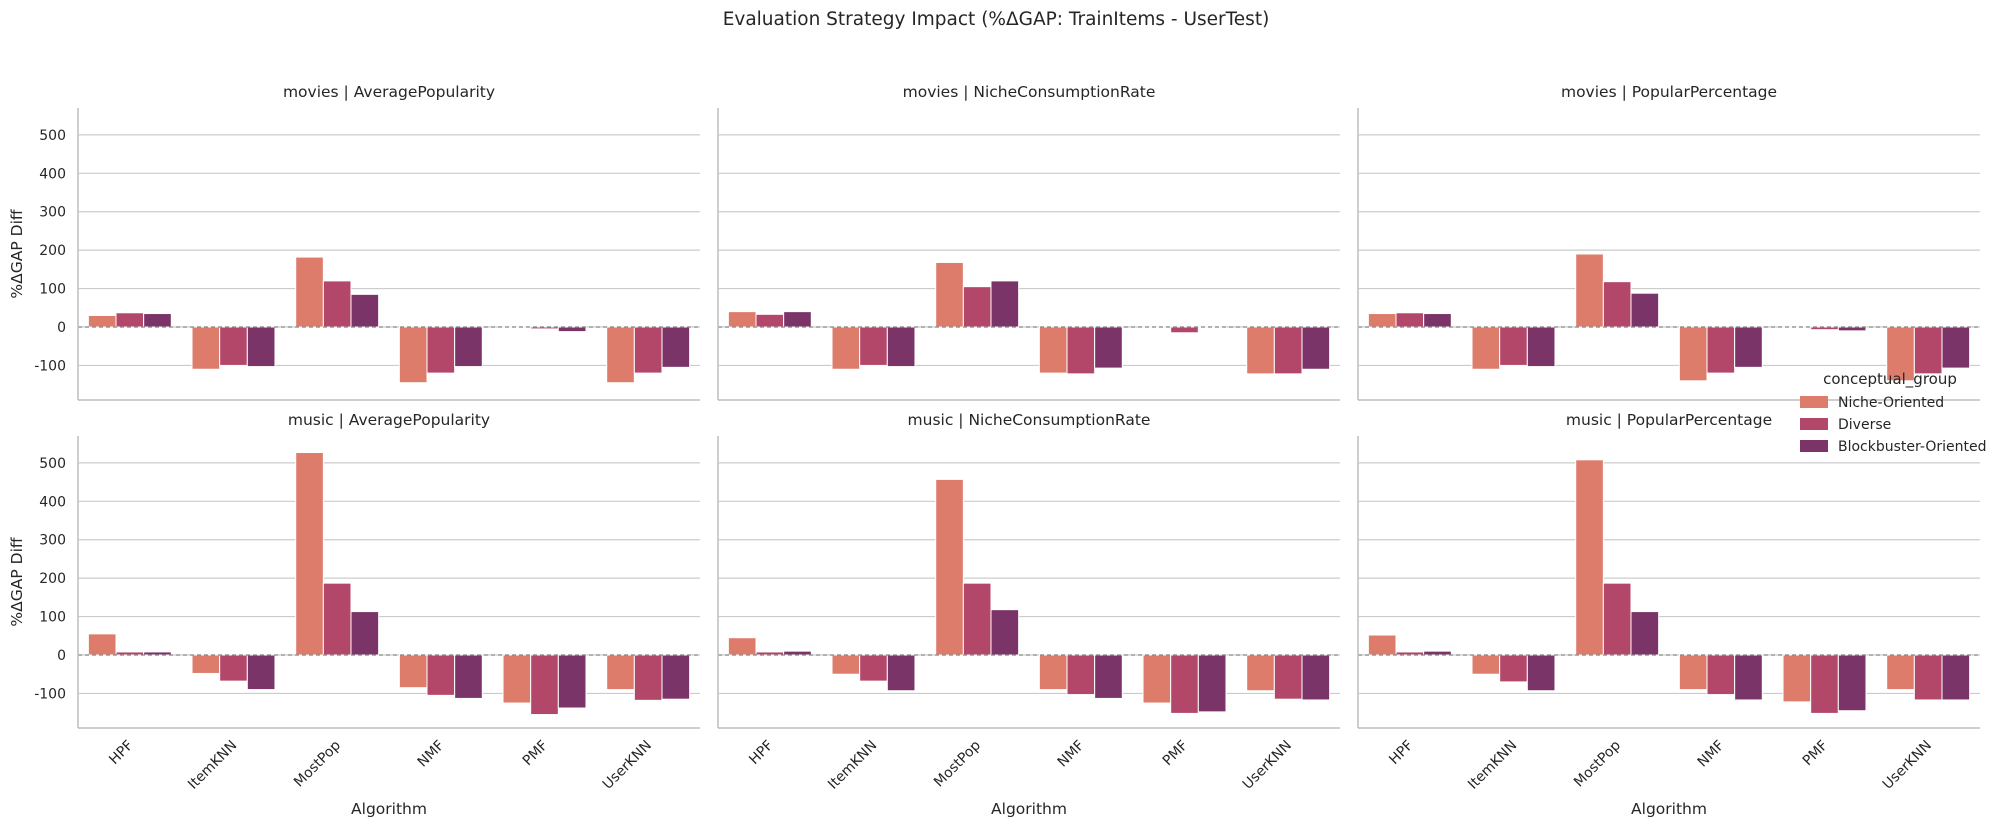 This screenshot has width=1993, height=830. What do you see at coordinates (1912, 447) in the screenshot?
I see `legend-entry-2: Blockbuster-Oriented` at bounding box center [1912, 447].